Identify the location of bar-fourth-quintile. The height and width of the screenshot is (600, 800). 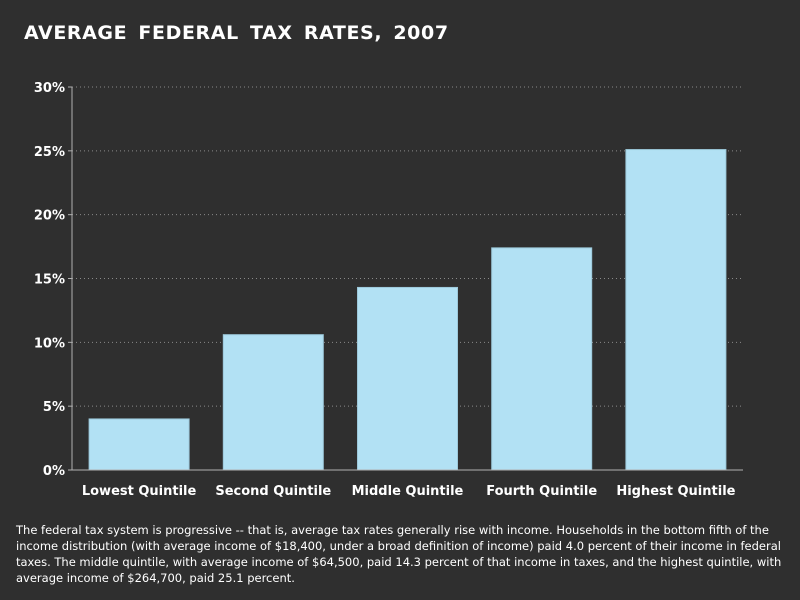
(542, 359).